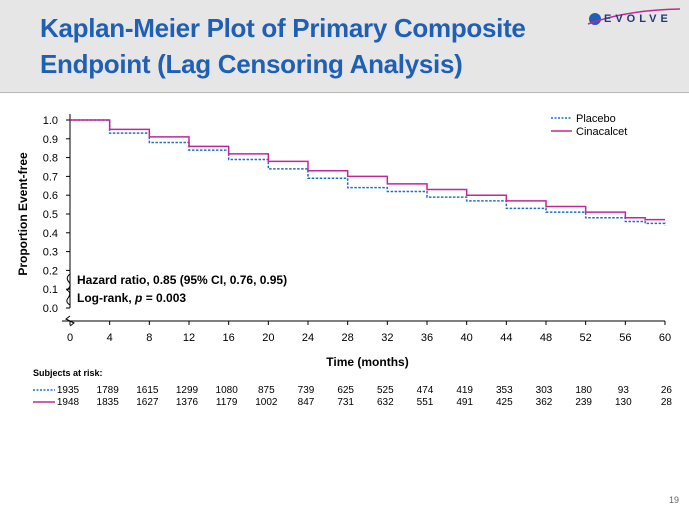 The height and width of the screenshot is (517, 689). Describe the element at coordinates (50, 271) in the screenshot. I see `y-tick-label: 0.2` at that location.